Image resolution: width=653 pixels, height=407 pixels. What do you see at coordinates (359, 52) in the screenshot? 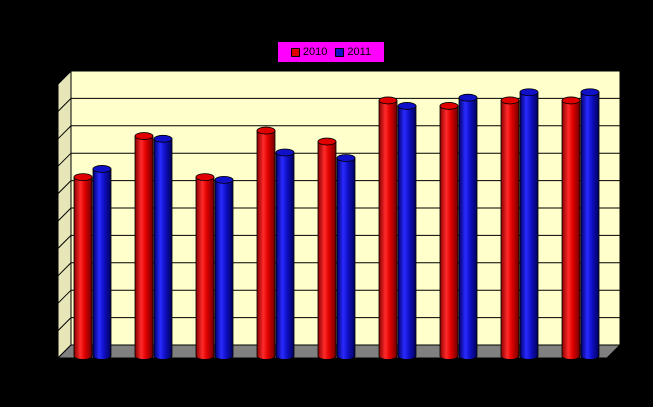
I see `legend-label-2011: 2011` at bounding box center [359, 52].